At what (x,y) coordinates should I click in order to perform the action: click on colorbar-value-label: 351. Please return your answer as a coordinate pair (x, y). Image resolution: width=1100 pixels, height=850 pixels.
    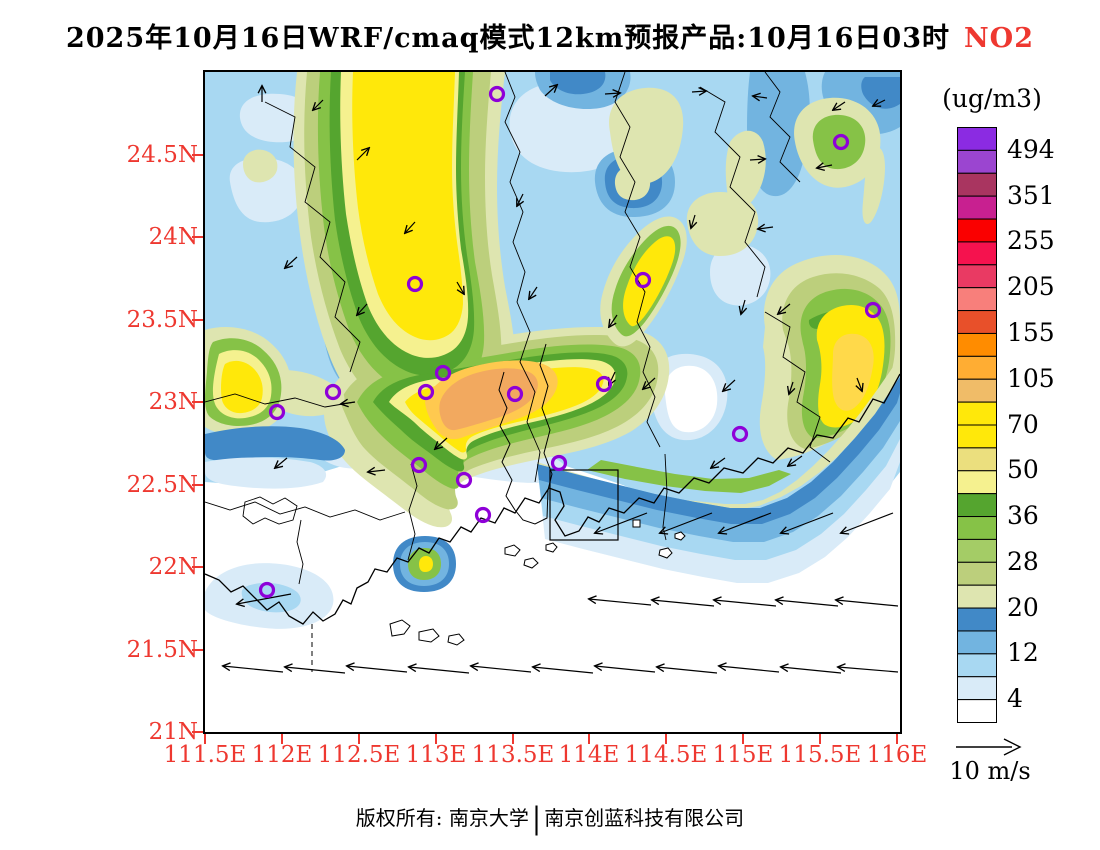
    Looking at the image, I should click on (1031, 195).